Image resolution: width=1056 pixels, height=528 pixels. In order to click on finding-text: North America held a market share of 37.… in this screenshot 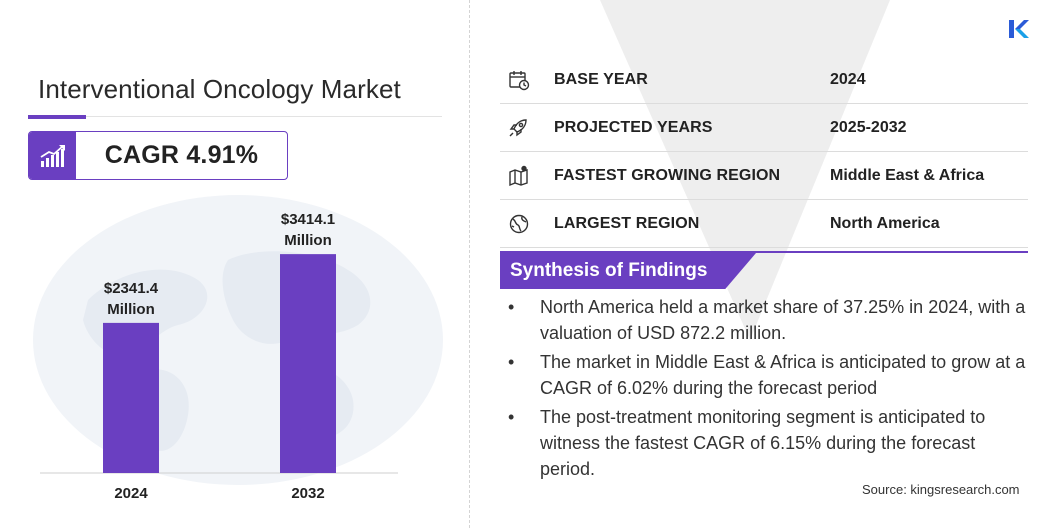, I will do `click(783, 320)`.